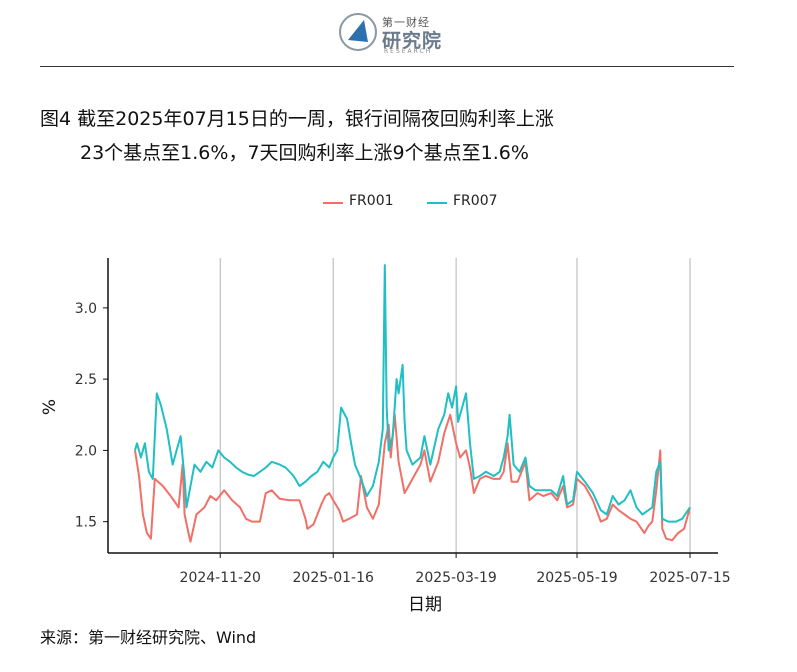 The height and width of the screenshot is (672, 797). Describe the element at coordinates (576, 578) in the screenshot. I see `x-tick-label: 2025-05-19` at that location.